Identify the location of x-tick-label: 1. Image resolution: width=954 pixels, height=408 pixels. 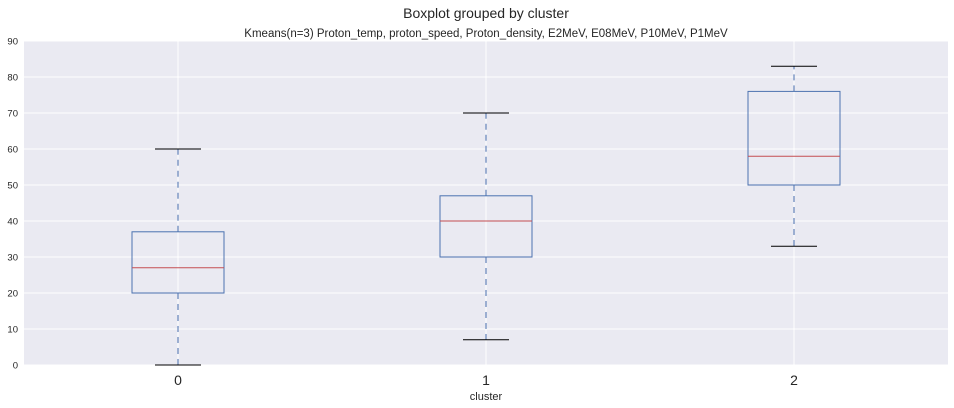
(486, 380).